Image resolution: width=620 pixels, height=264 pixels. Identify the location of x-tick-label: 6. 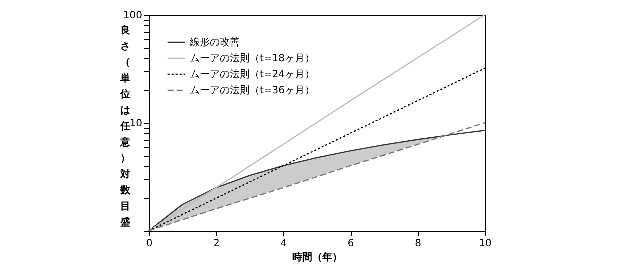
(351, 244).